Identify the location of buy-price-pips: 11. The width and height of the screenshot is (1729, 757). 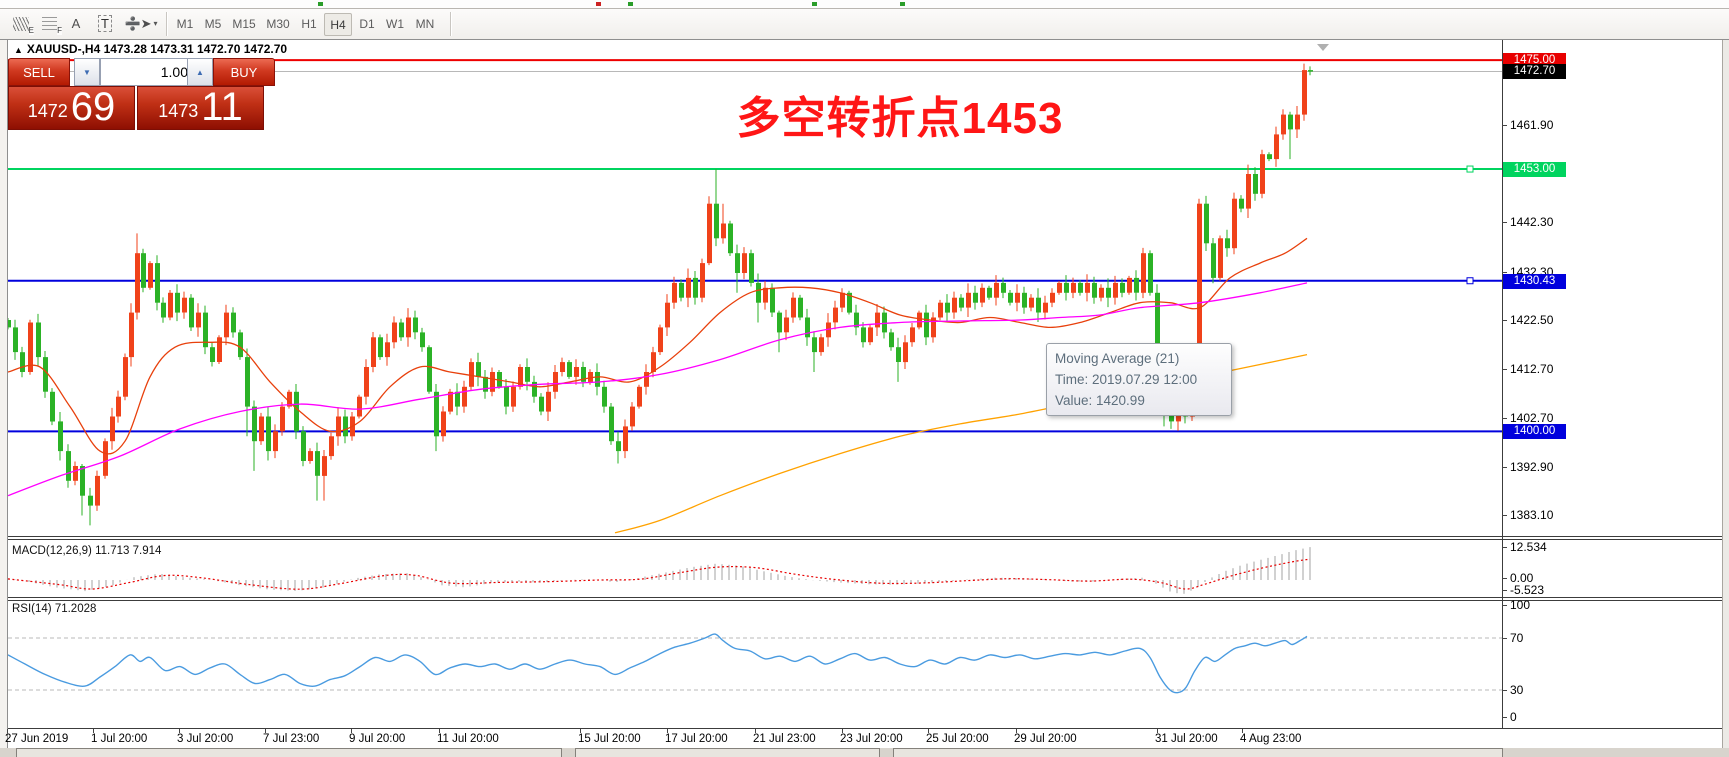
(222, 107).